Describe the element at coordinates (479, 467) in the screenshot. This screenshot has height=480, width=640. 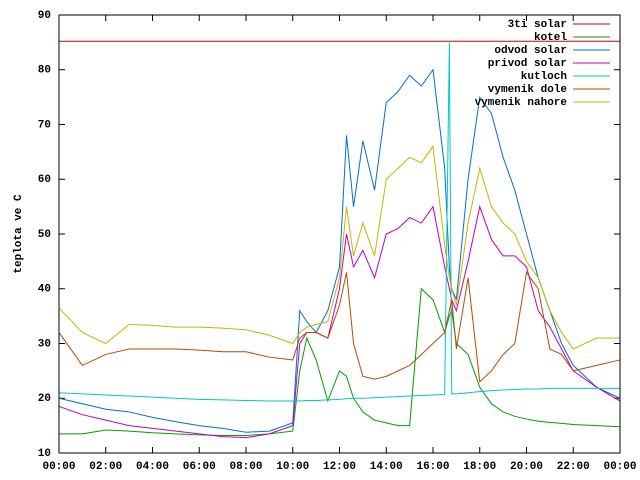
I see `x-tick-label: 18:00` at that location.